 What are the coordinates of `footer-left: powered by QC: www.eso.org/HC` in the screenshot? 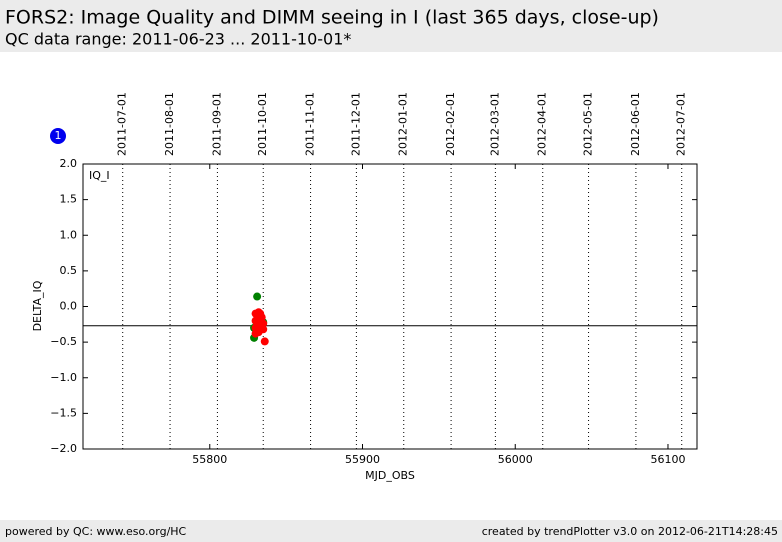 It's located at (96, 531).